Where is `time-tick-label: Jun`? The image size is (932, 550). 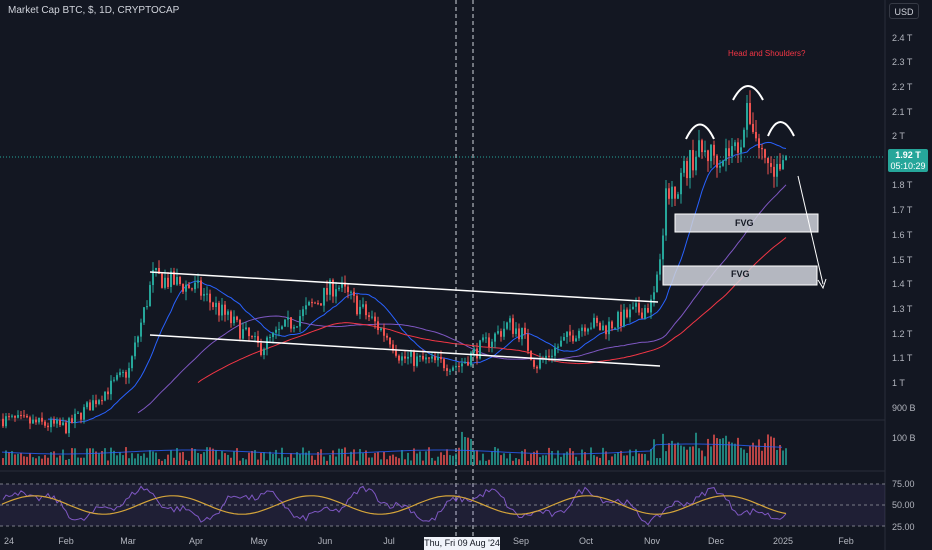 time-tick-label: Jun is located at coordinates (325, 541).